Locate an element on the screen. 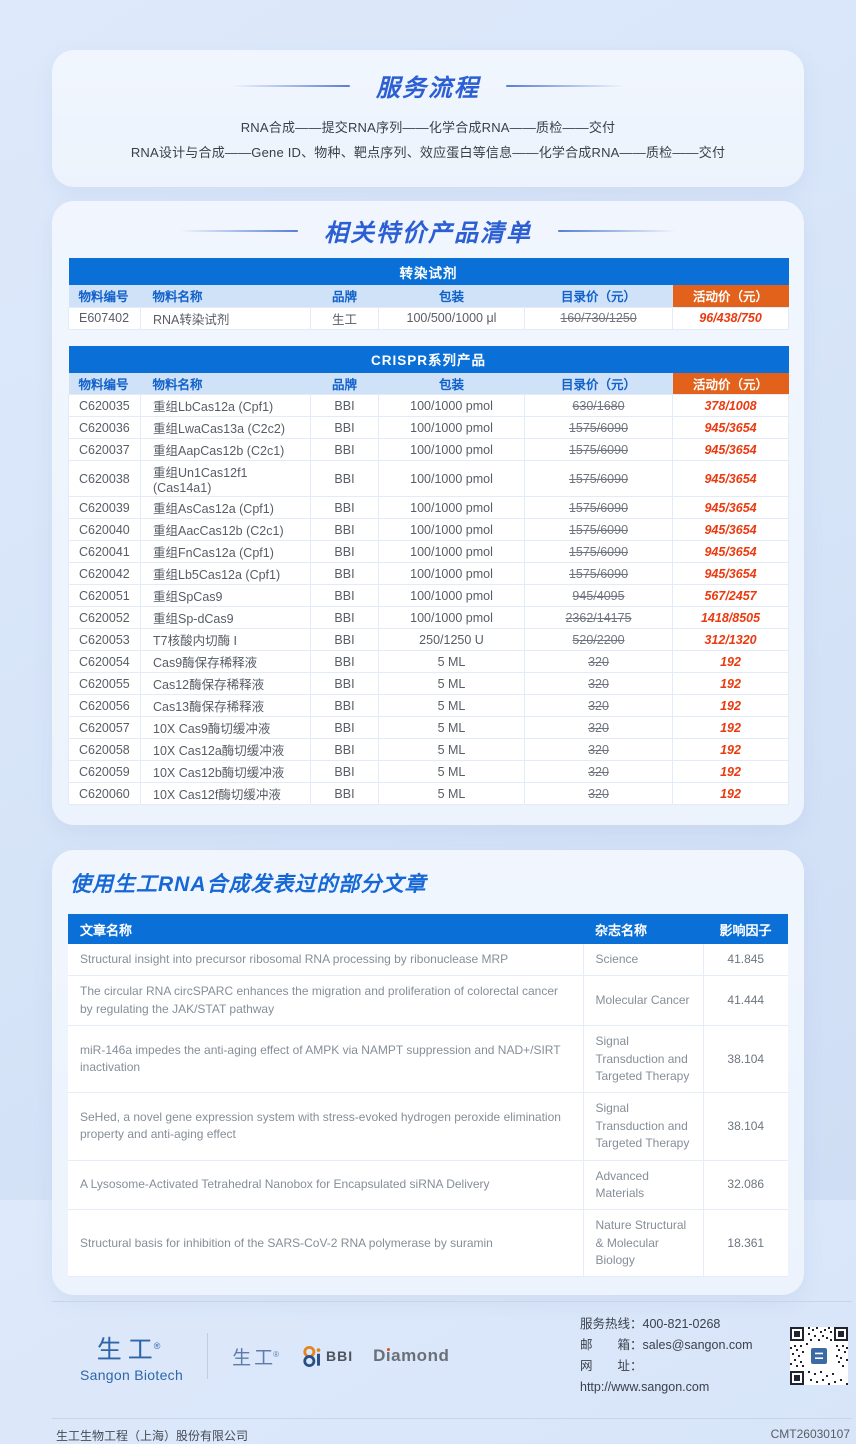 The image size is (856, 1444). contact-hotline: 服务热线：400-821-0268 is located at coordinates (650, 1324).